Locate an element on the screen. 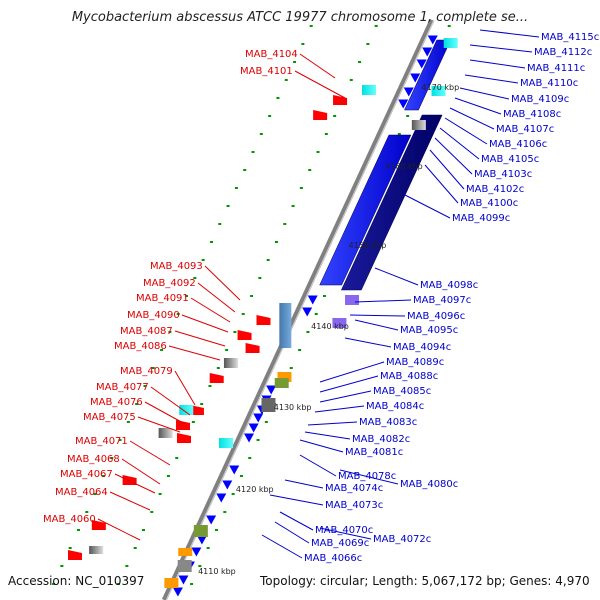  left-gene-label: MAB_4091 is located at coordinates (162, 298).